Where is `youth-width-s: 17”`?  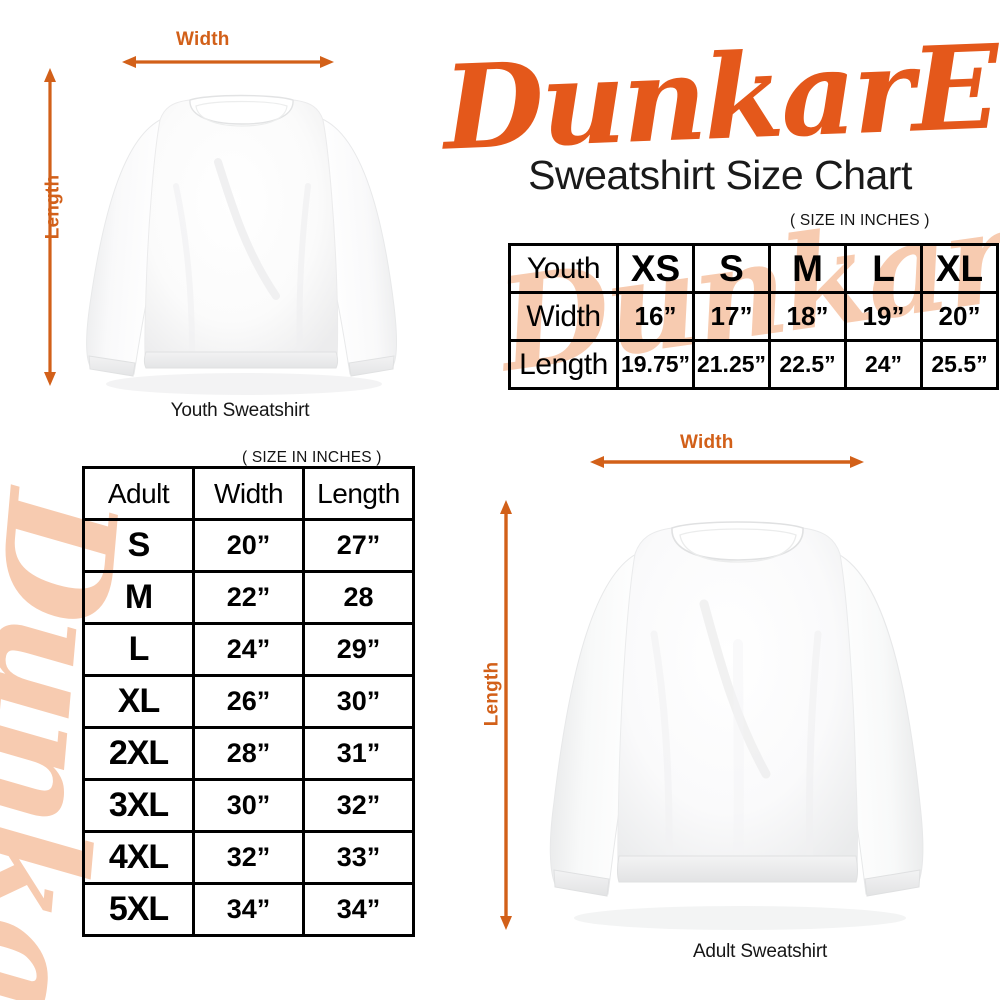 youth-width-s: 17” is located at coordinates (731, 316).